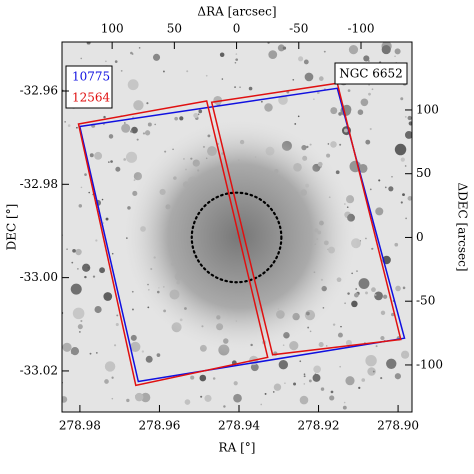 Image resolution: width=474 pixels, height=474 pixels. I want to click on legend-entry: 10775, so click(91, 77).